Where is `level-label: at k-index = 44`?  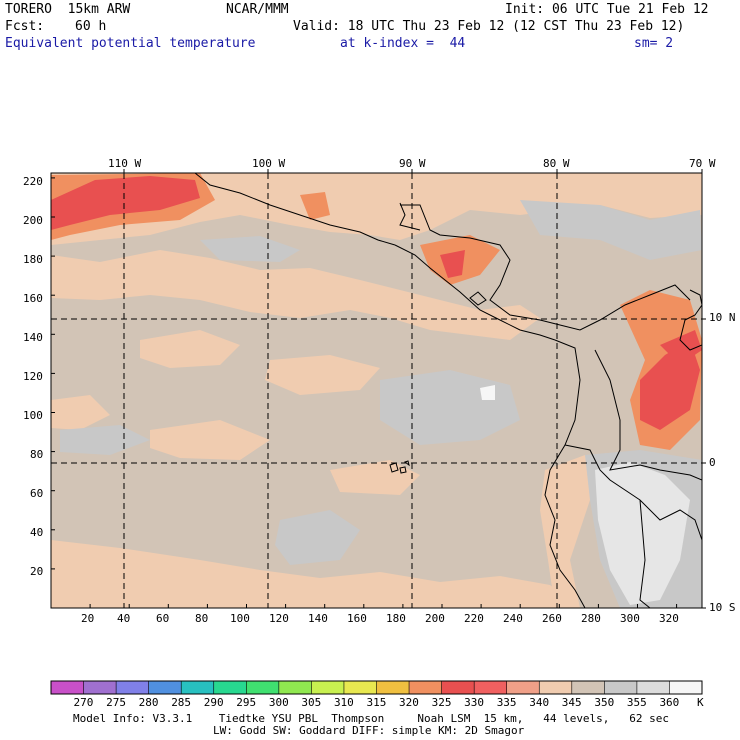 level-label: at k-index = 44 is located at coordinates (403, 43).